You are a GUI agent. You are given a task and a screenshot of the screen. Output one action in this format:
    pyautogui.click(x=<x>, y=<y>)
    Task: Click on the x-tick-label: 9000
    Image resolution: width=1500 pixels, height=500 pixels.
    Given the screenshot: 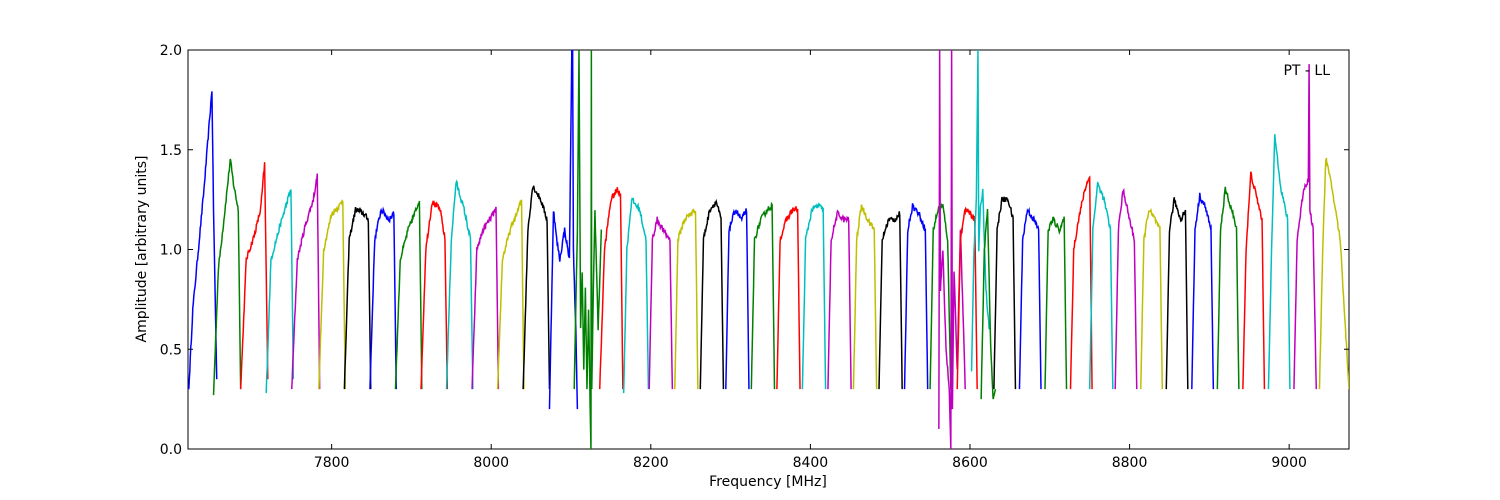 What is the action you would take?
    pyautogui.click(x=1289, y=463)
    